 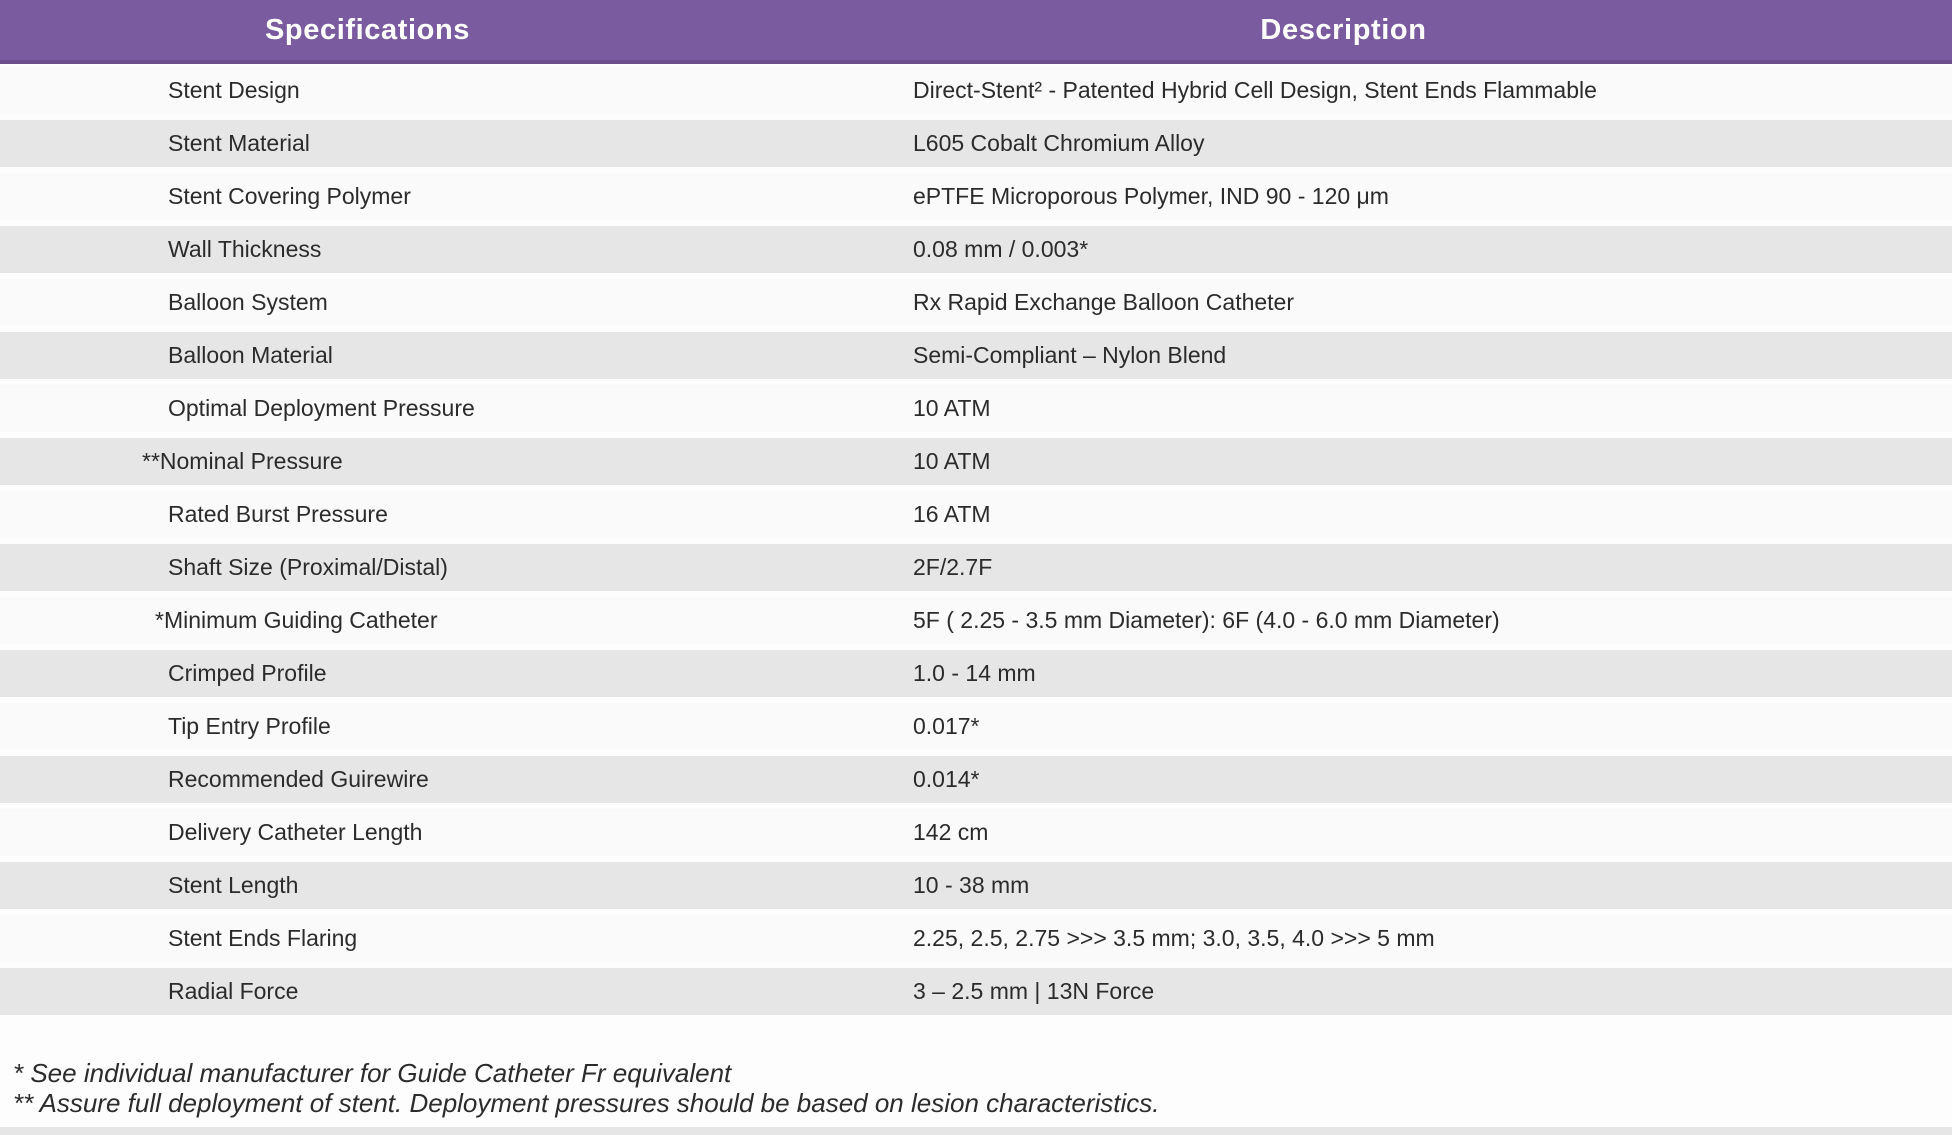 I want to click on description-value-cell: 0.017*, so click(x=946, y=726).